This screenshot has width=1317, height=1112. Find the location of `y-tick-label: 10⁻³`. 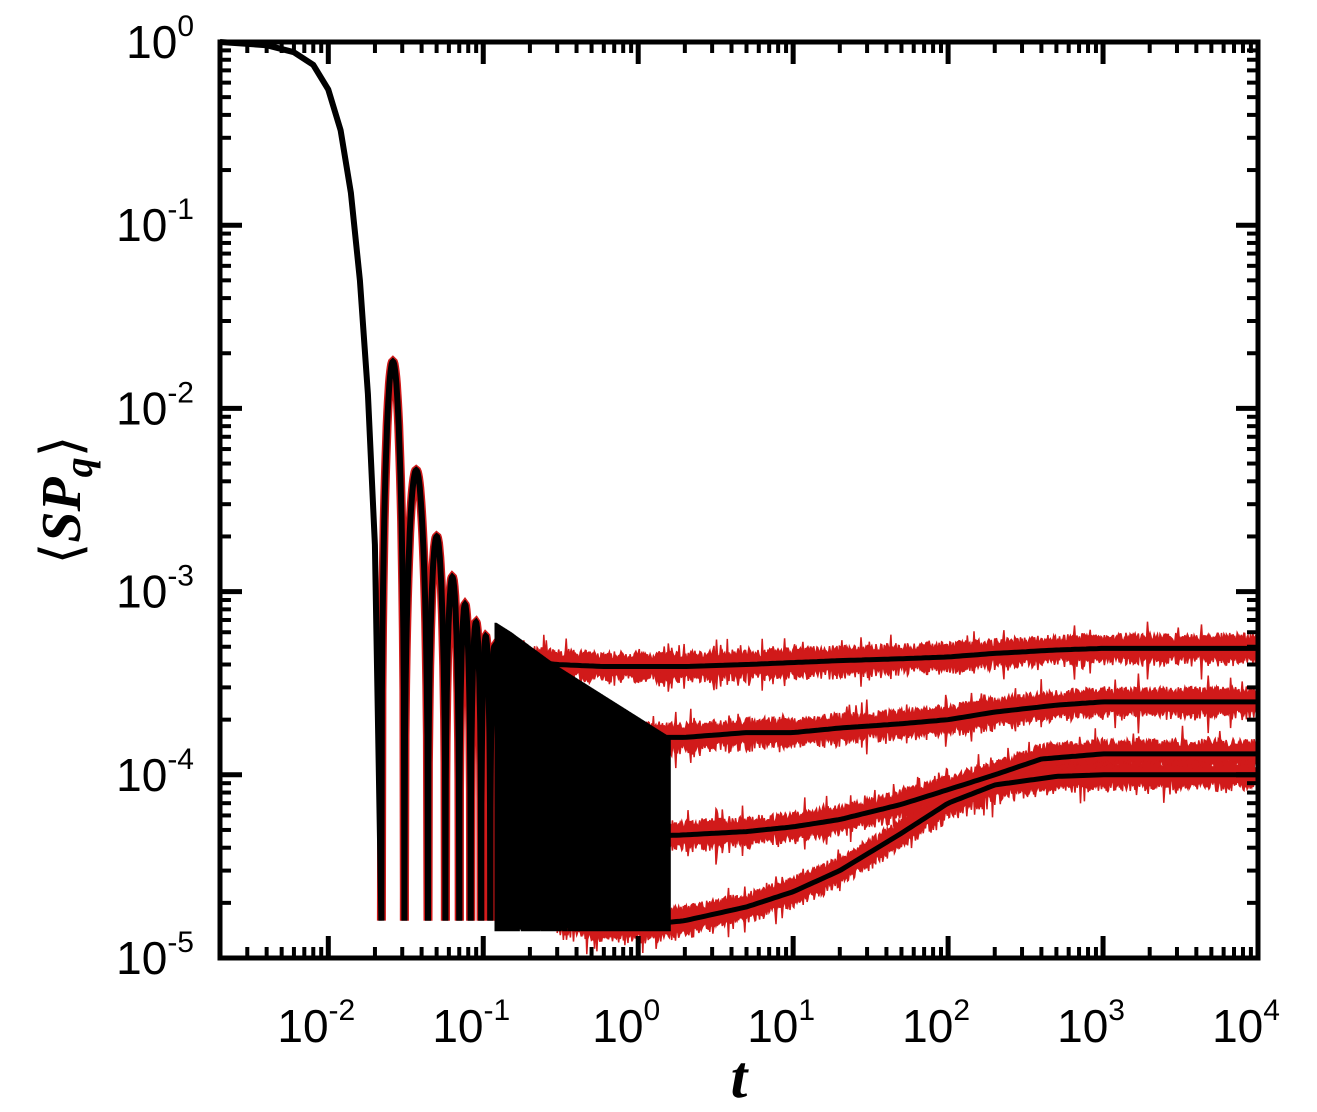

y-tick-label: 10⁻³ is located at coordinates (155, 589).